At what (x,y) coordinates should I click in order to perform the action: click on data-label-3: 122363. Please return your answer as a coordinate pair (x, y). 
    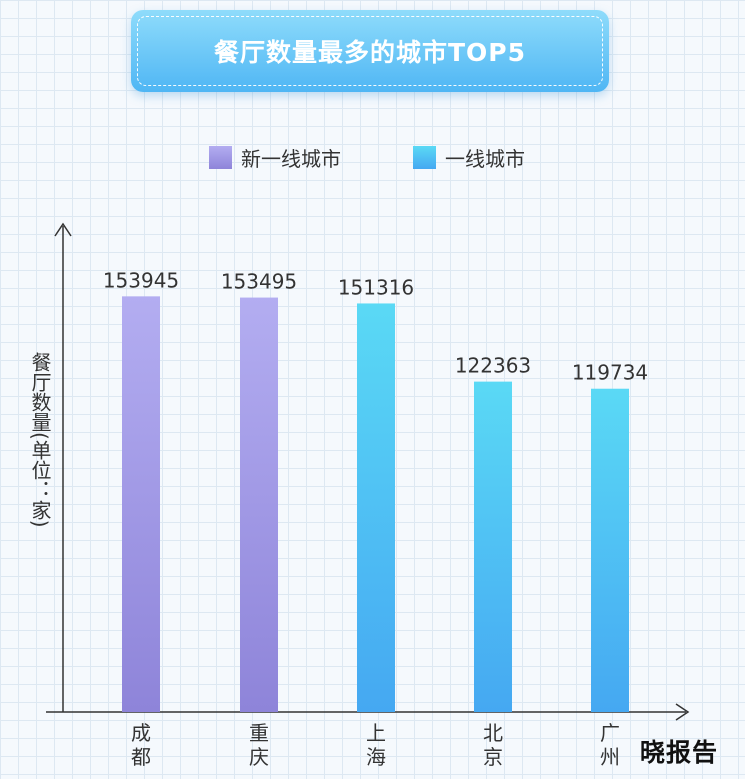
    Looking at the image, I should click on (493, 366).